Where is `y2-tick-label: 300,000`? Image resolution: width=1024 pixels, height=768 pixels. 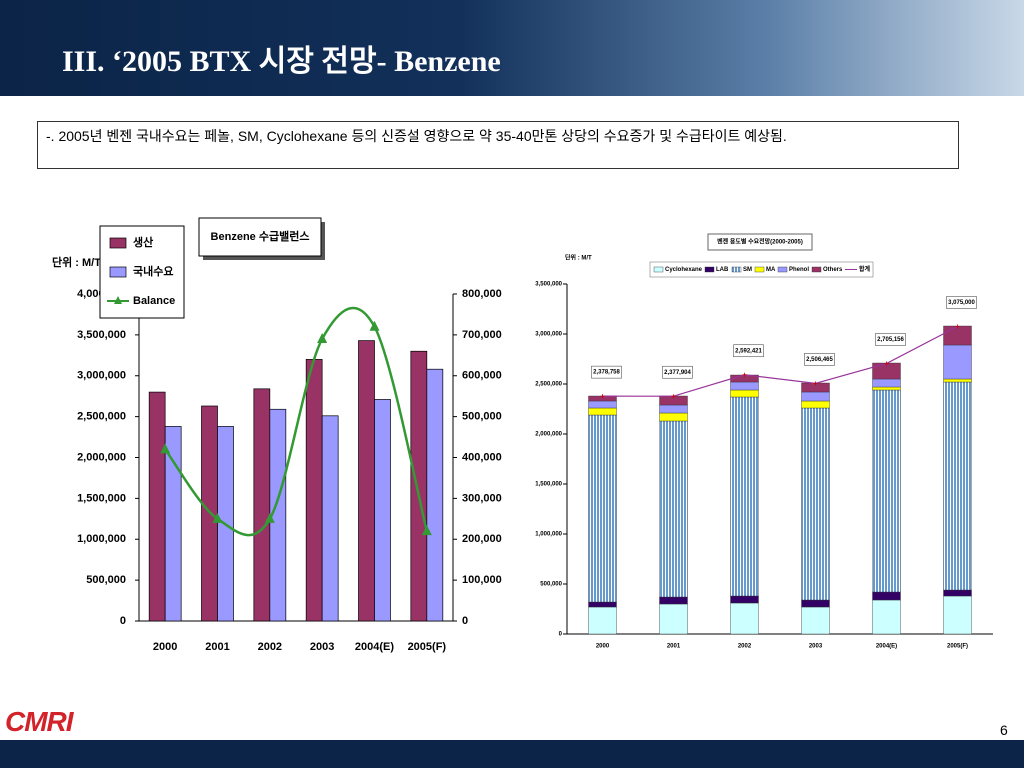 y2-tick-label: 300,000 is located at coordinates (482, 498).